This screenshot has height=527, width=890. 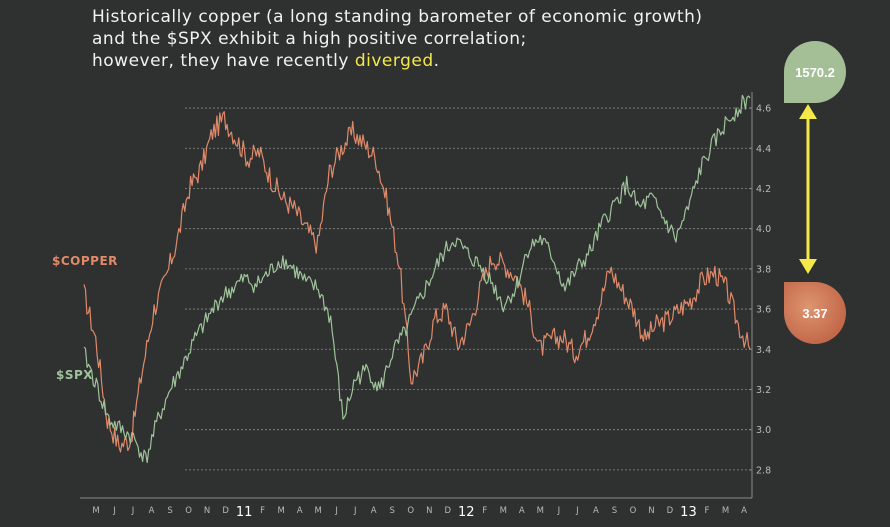 What do you see at coordinates (763, 149) in the screenshot?
I see `y-tick-label: 4.4` at bounding box center [763, 149].